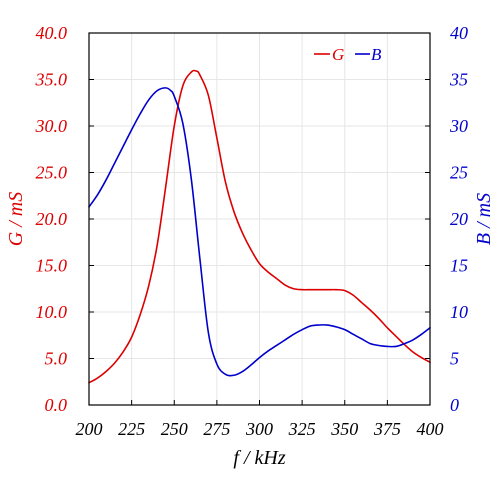  What do you see at coordinates (52, 266) in the screenshot?
I see `y-left-tick-label: 15.0` at bounding box center [52, 266].